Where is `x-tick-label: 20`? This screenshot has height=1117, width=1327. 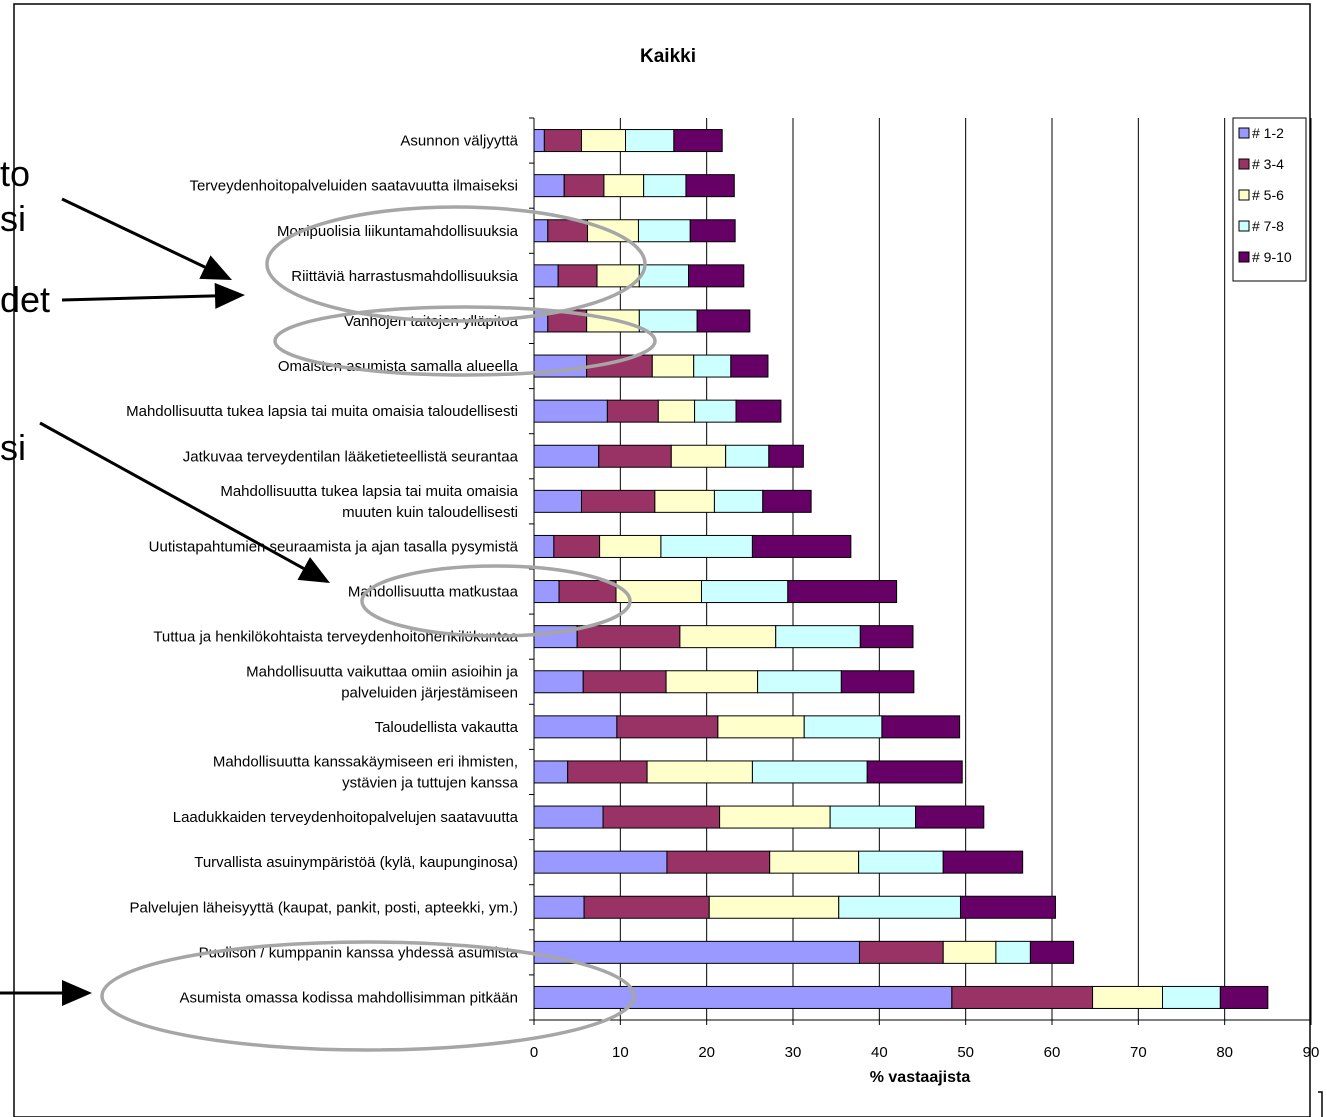 x-tick-label: 20 is located at coordinates (706, 1052).